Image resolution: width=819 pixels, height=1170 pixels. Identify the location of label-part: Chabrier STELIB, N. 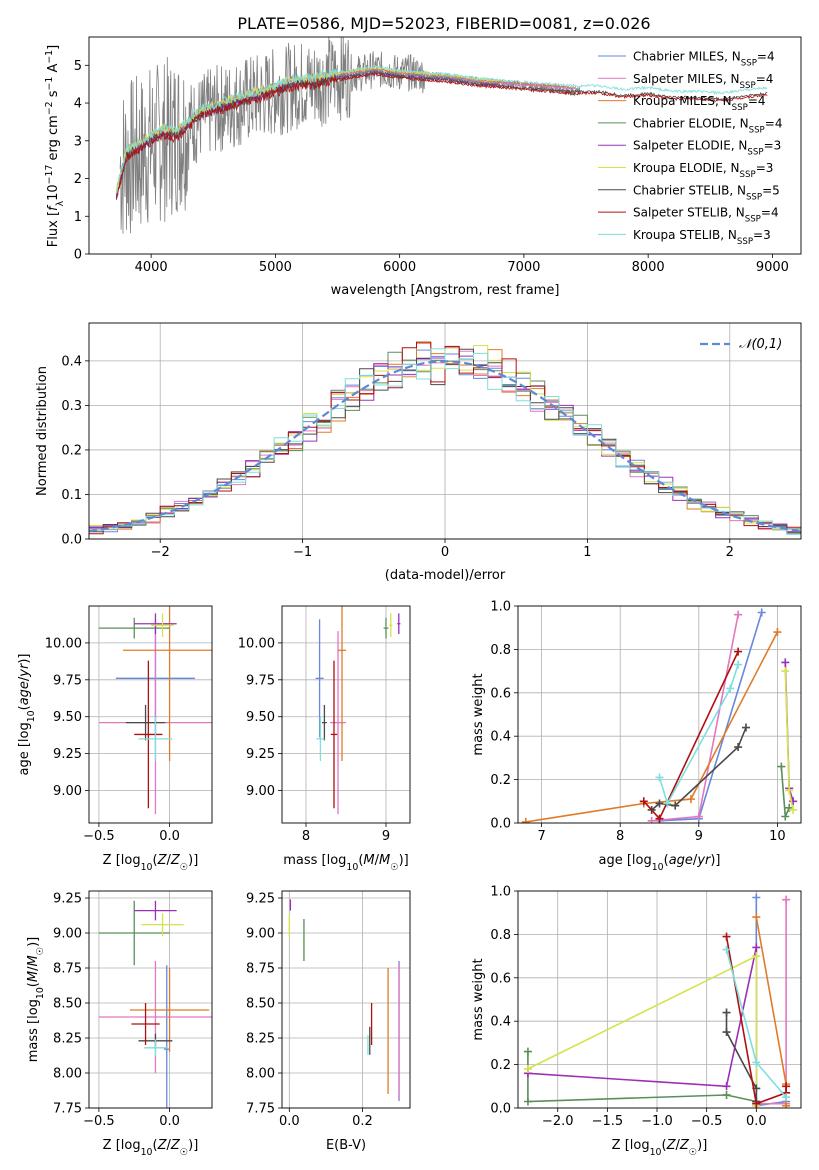
(689, 190).